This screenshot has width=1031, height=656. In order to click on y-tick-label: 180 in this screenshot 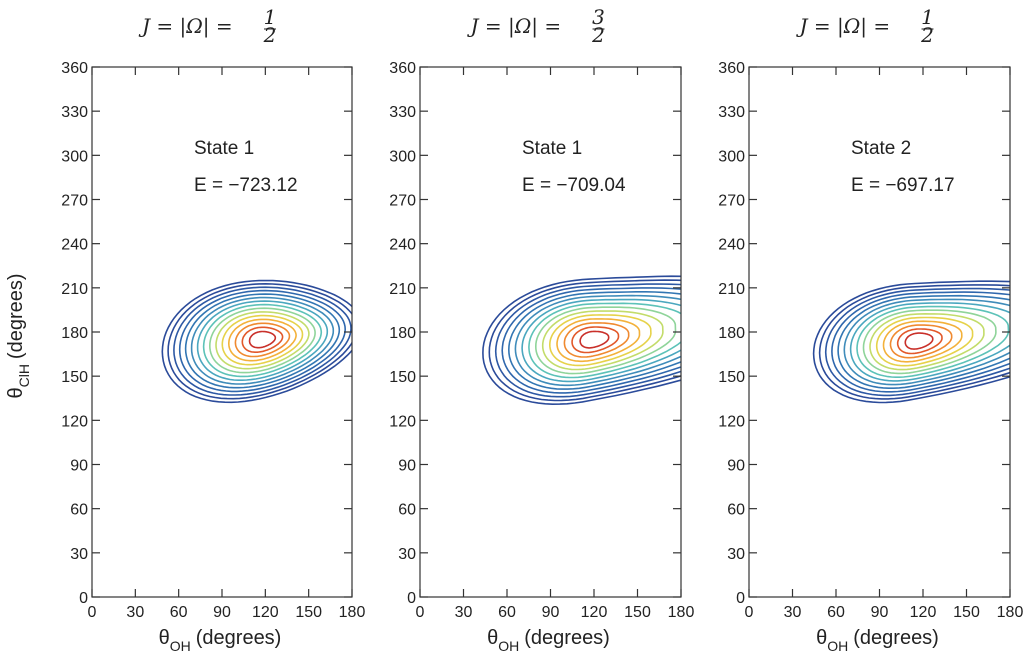, I will do `click(402, 333)`.